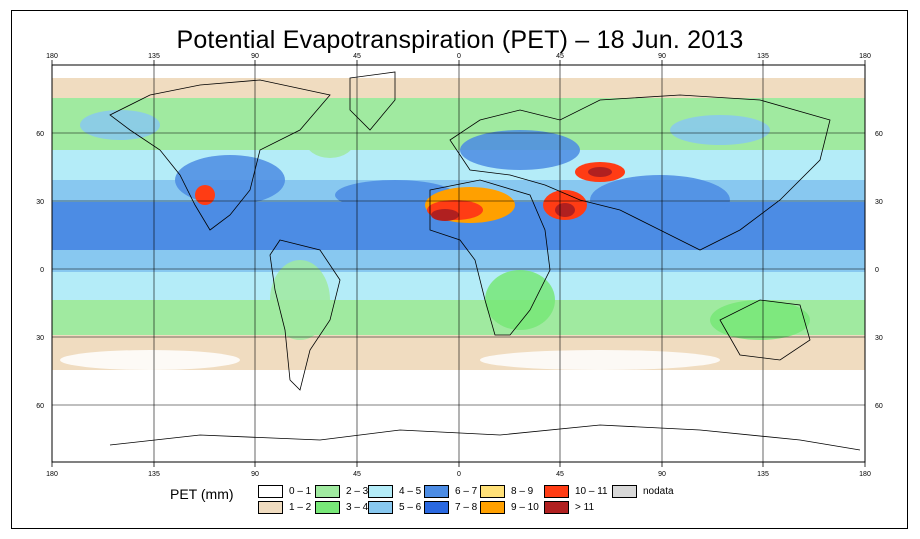 Image resolution: width=920 pixels, height=539 pixels. What do you see at coordinates (565, 210) in the screenshot?
I see `hotspot-arabia-max` at bounding box center [565, 210].